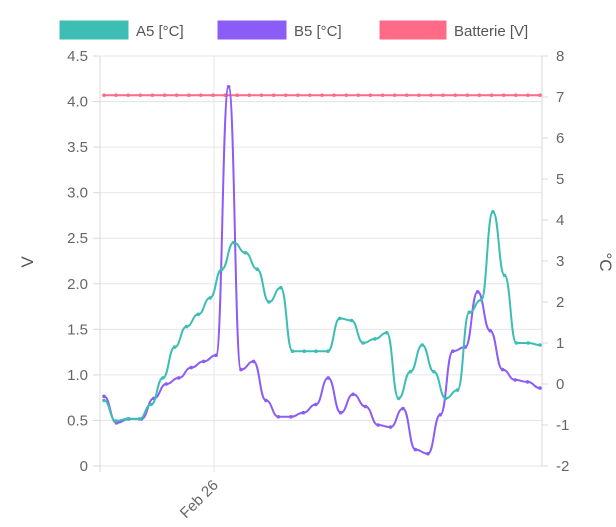  I want to click on left-tick-label: 1.5, so click(77, 329).